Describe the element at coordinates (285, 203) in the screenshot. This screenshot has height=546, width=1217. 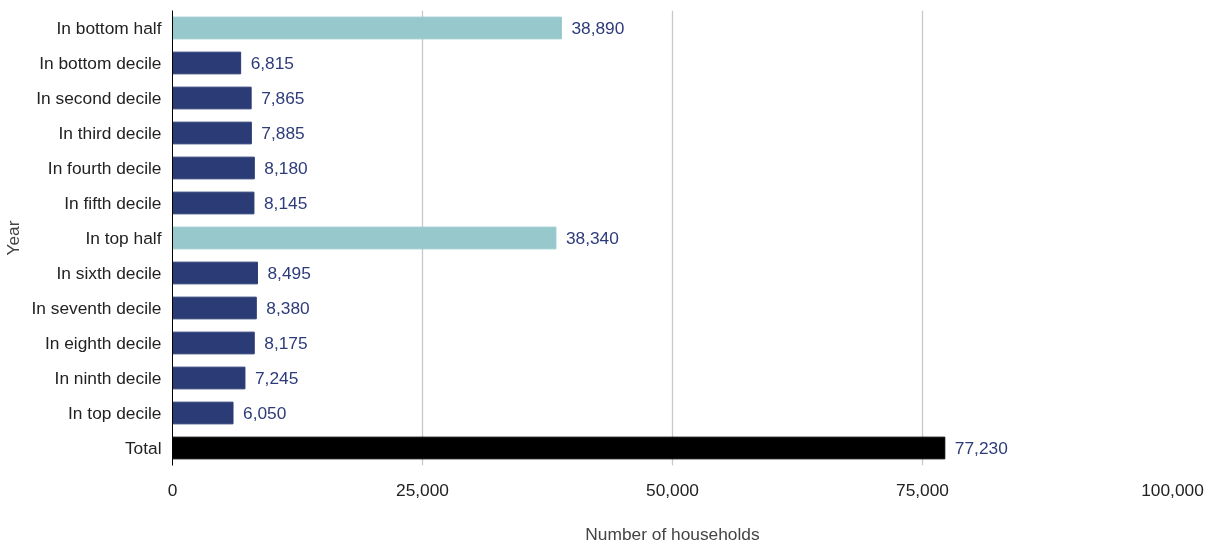
I see `data-label: 8,145` at that location.